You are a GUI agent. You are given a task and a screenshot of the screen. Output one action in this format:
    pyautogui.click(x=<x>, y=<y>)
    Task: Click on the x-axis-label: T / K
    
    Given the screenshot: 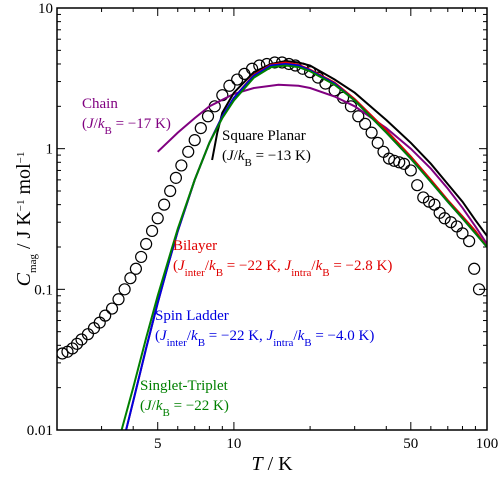 What is the action you would take?
    pyautogui.click(x=272, y=464)
    